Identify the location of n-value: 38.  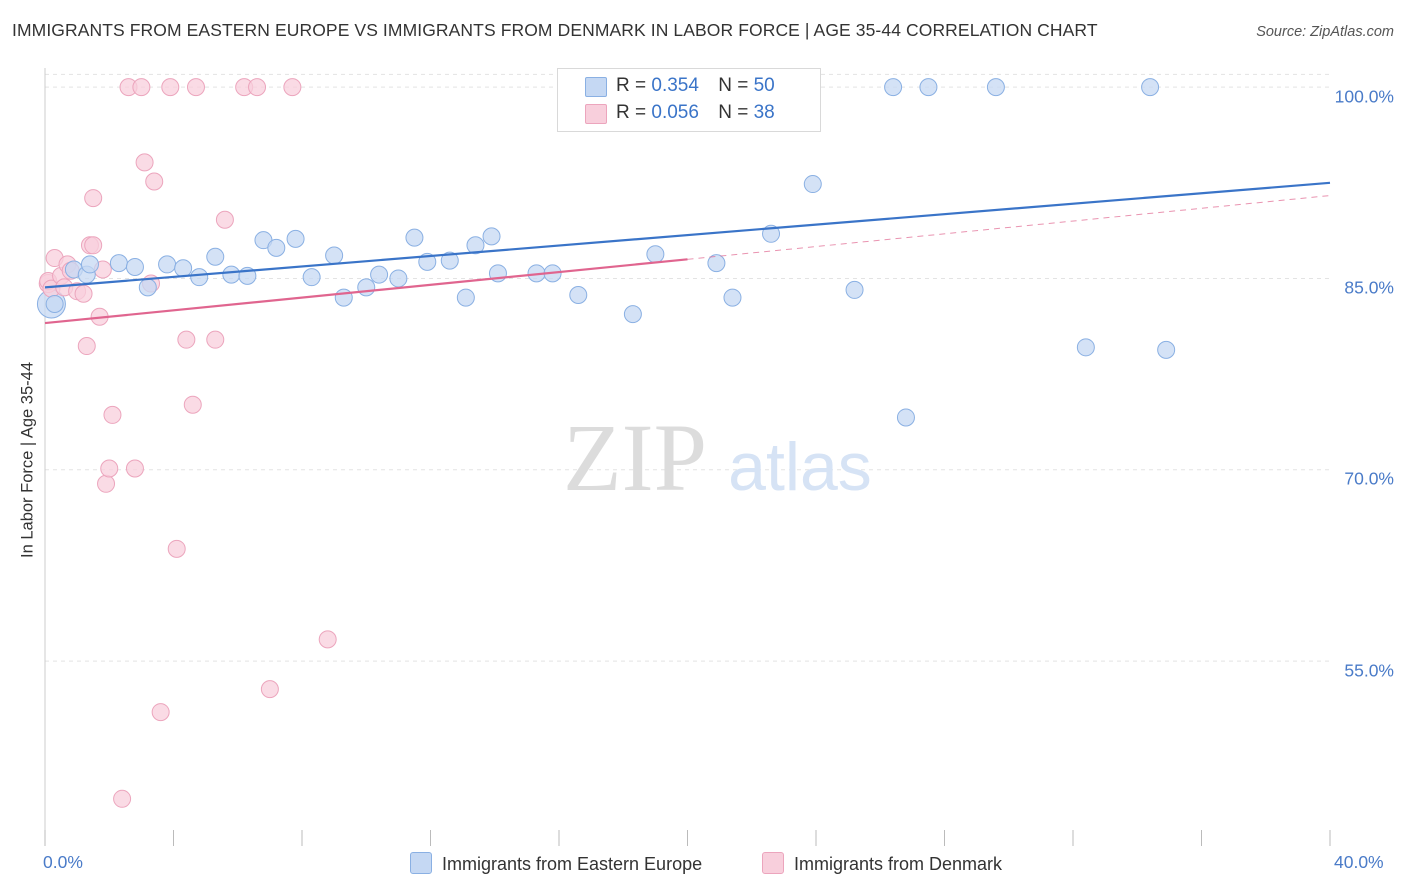
(764, 112).